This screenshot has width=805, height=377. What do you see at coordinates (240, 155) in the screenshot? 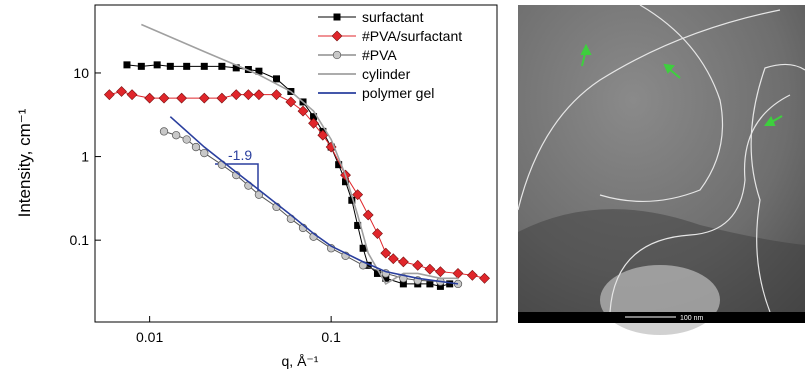
I see `slope-annotation: -1.9` at bounding box center [240, 155].